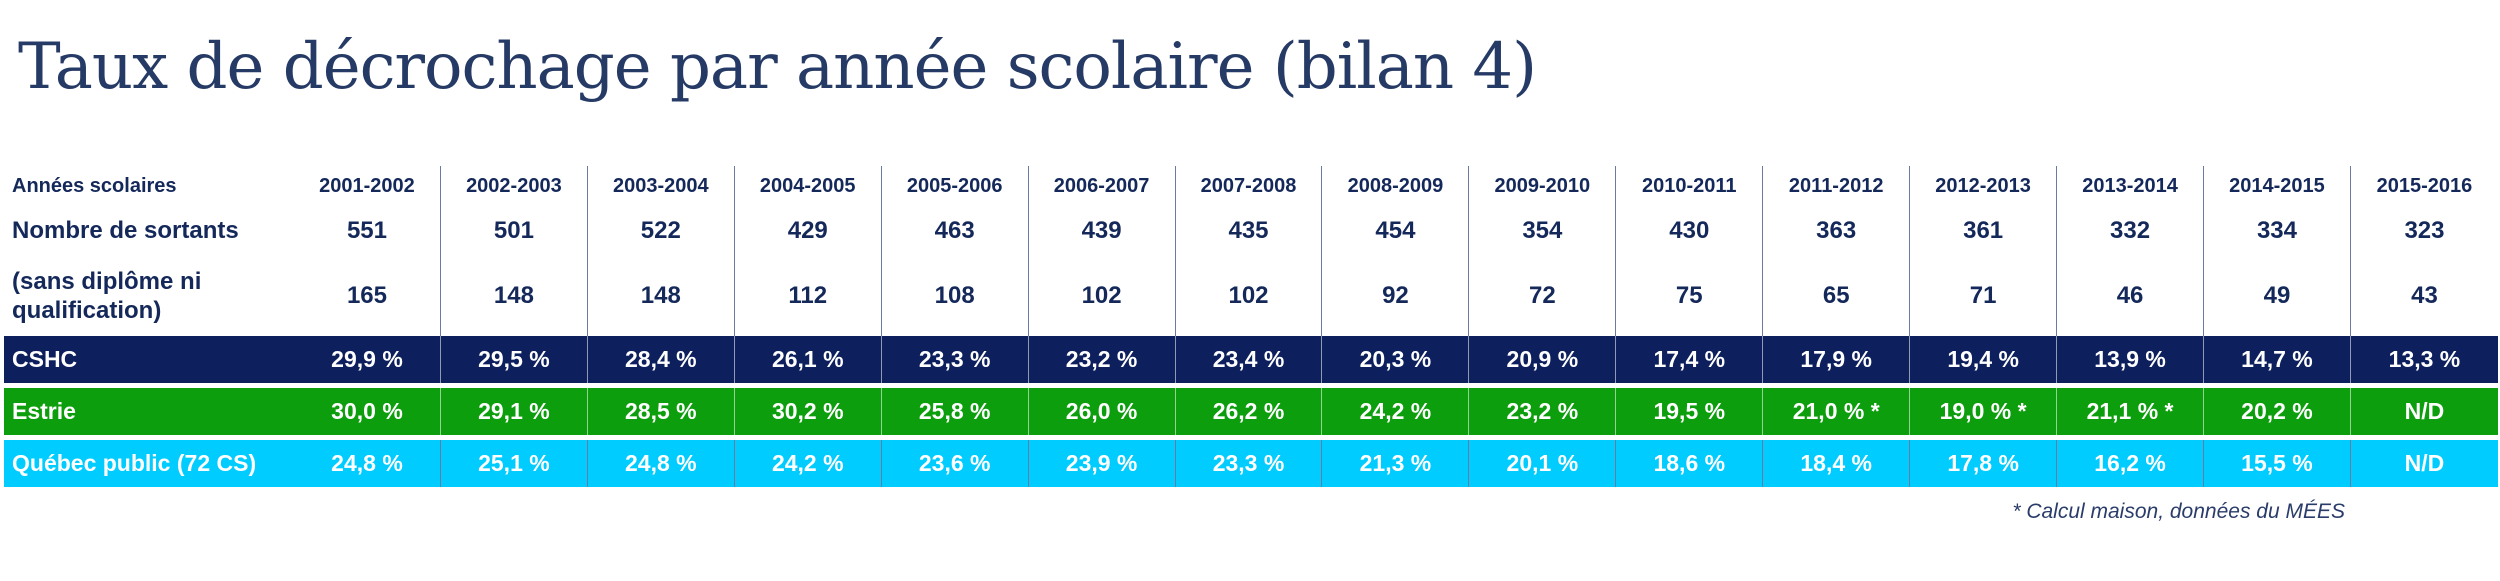 The image size is (2500, 581). What do you see at coordinates (149, 411) in the screenshot?
I see `row-label: Estrie` at bounding box center [149, 411].